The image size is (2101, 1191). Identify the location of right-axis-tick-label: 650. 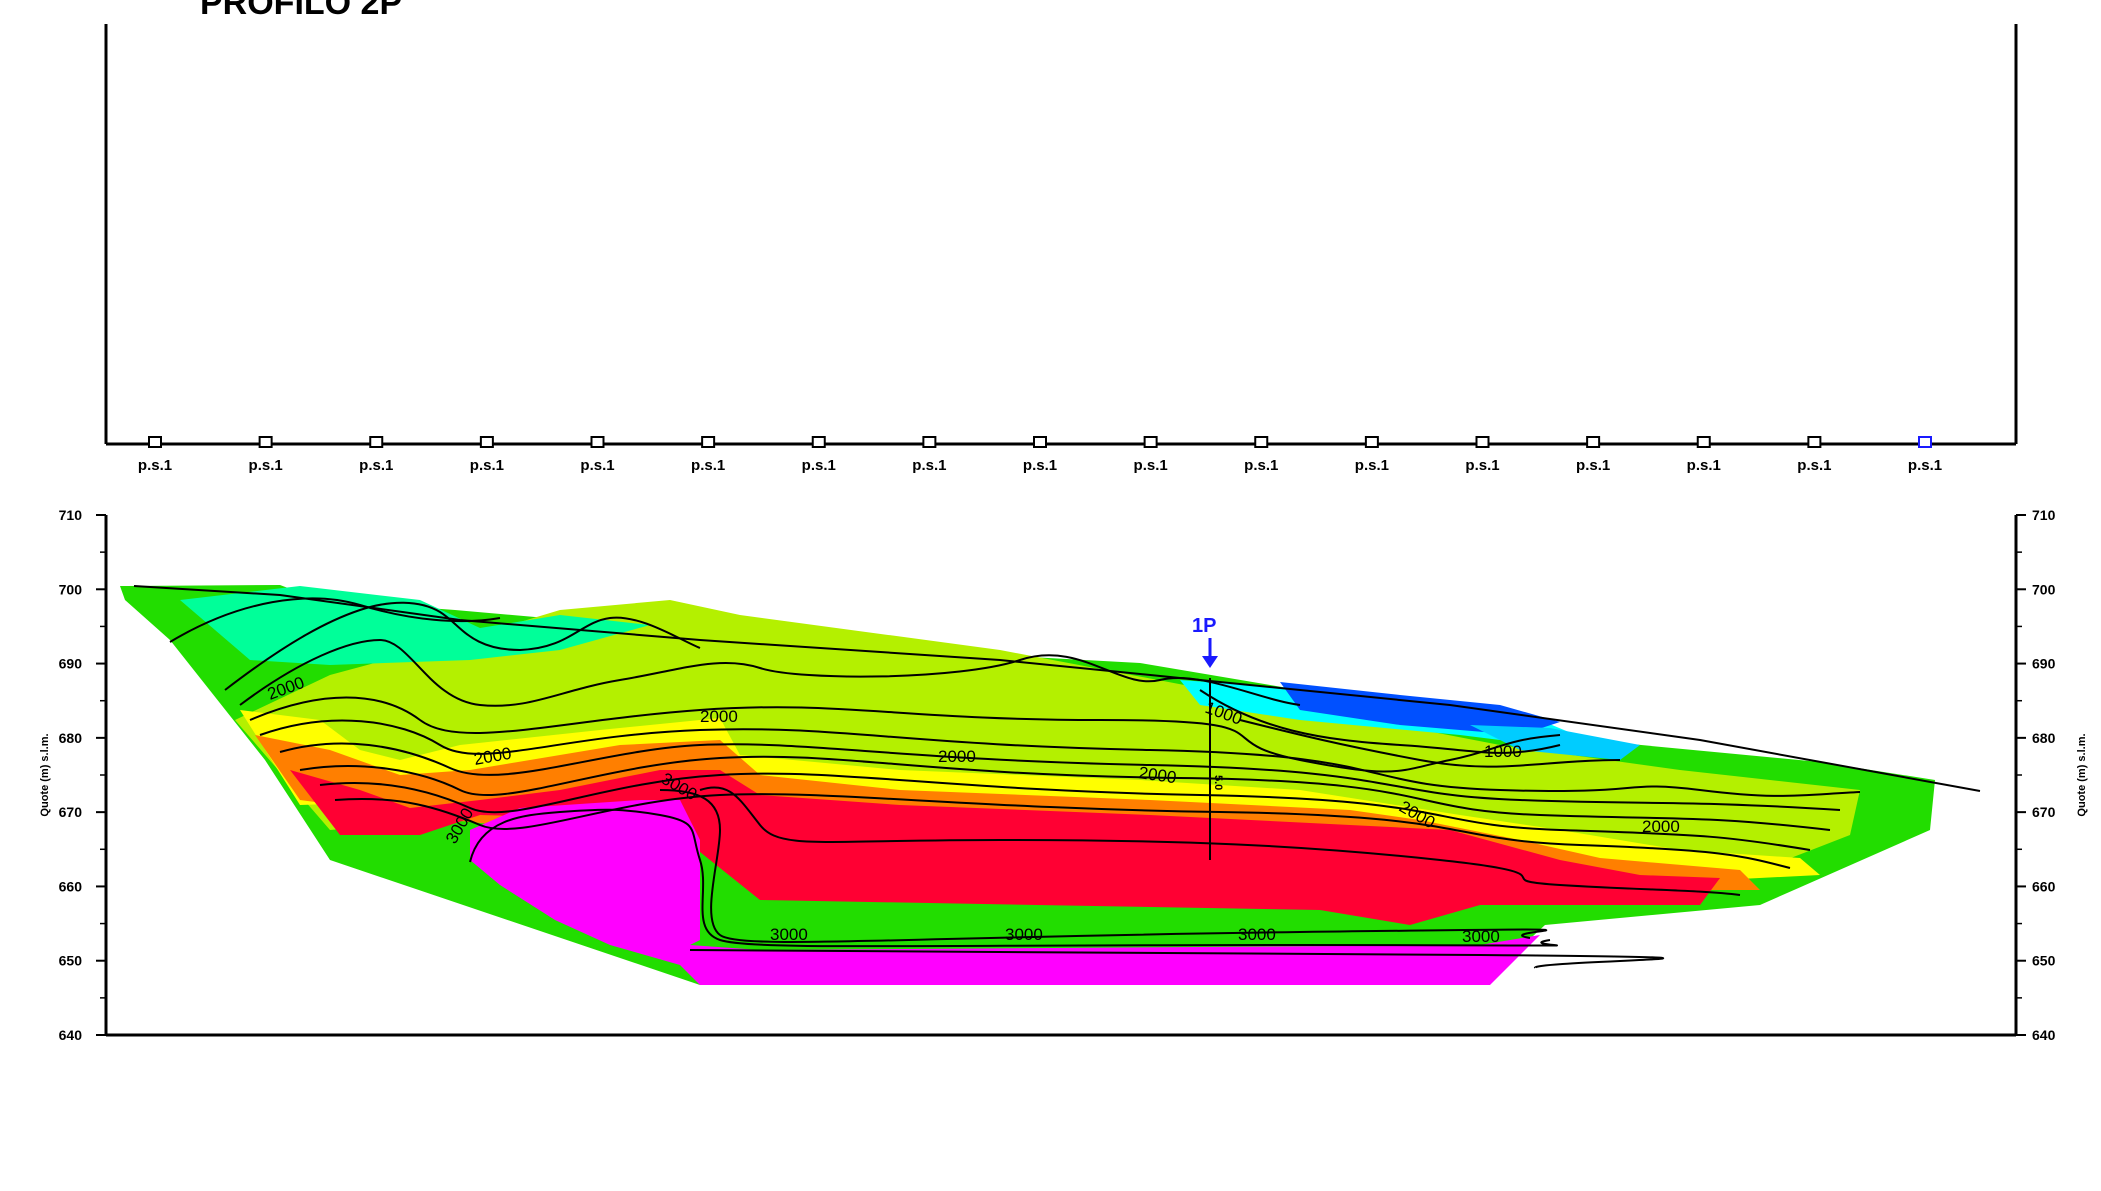
(2044, 961).